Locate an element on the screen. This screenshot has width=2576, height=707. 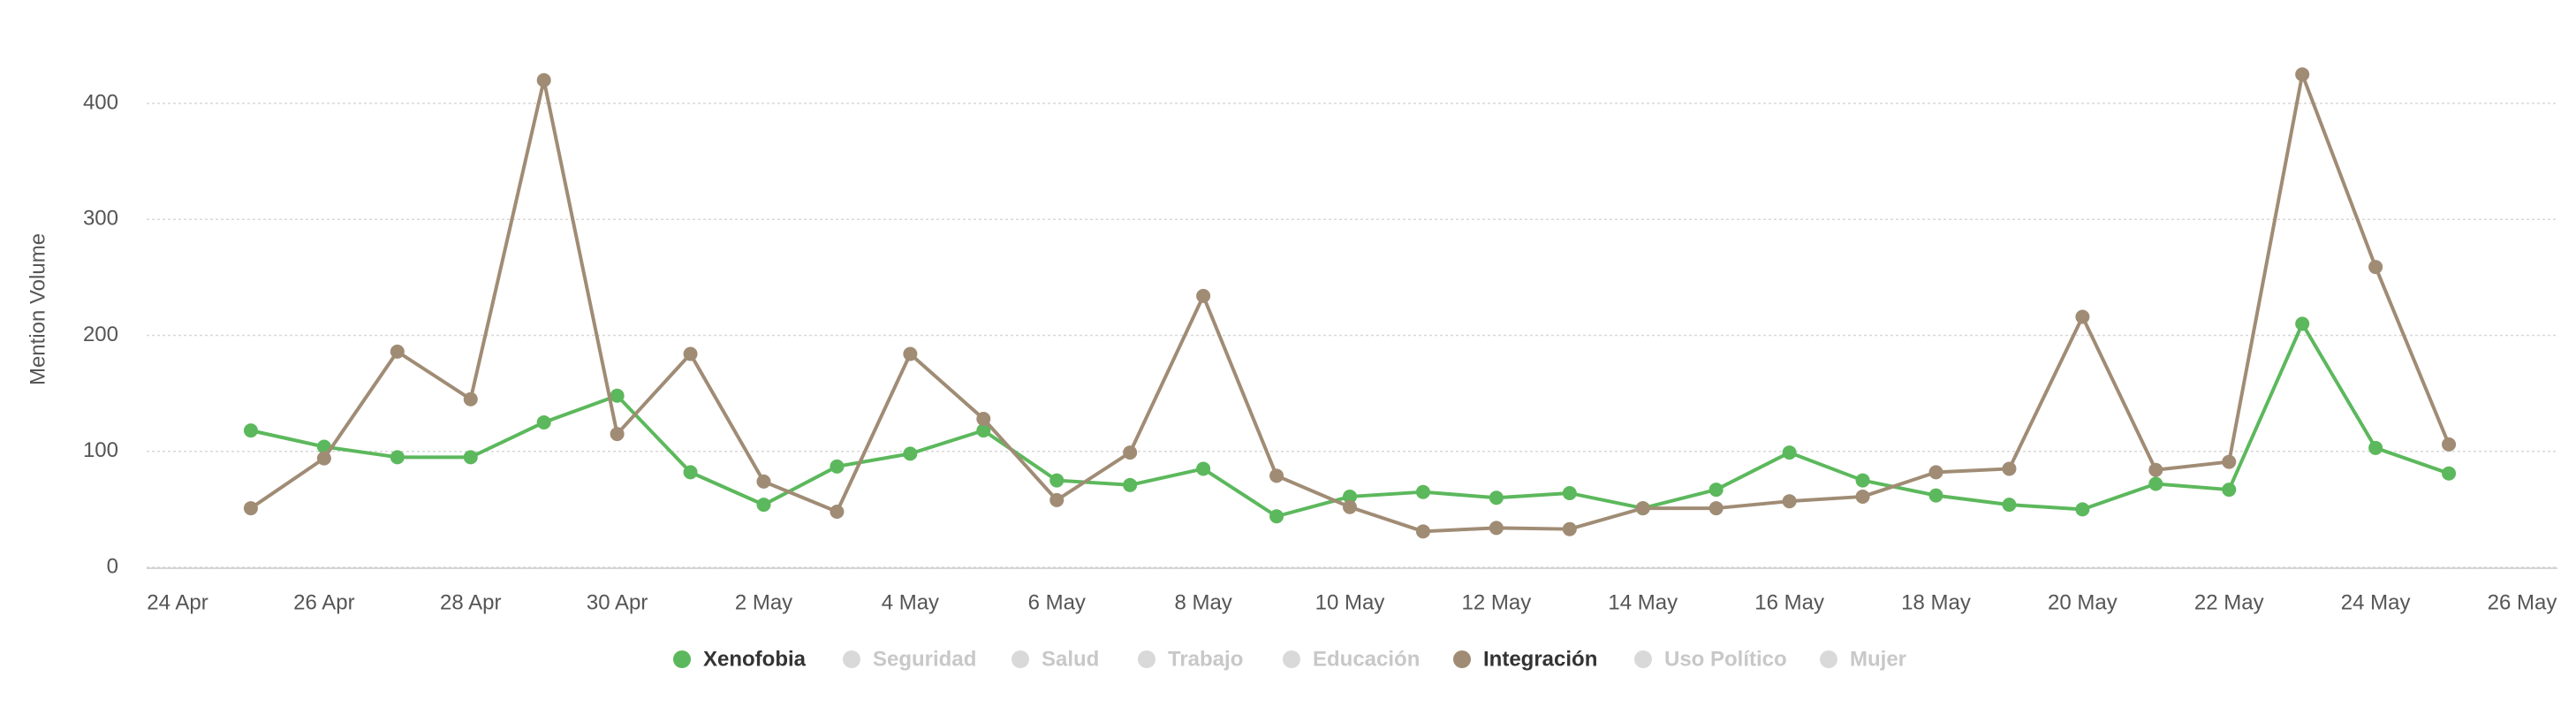
legend-label: Uso Político is located at coordinates (1726, 659).